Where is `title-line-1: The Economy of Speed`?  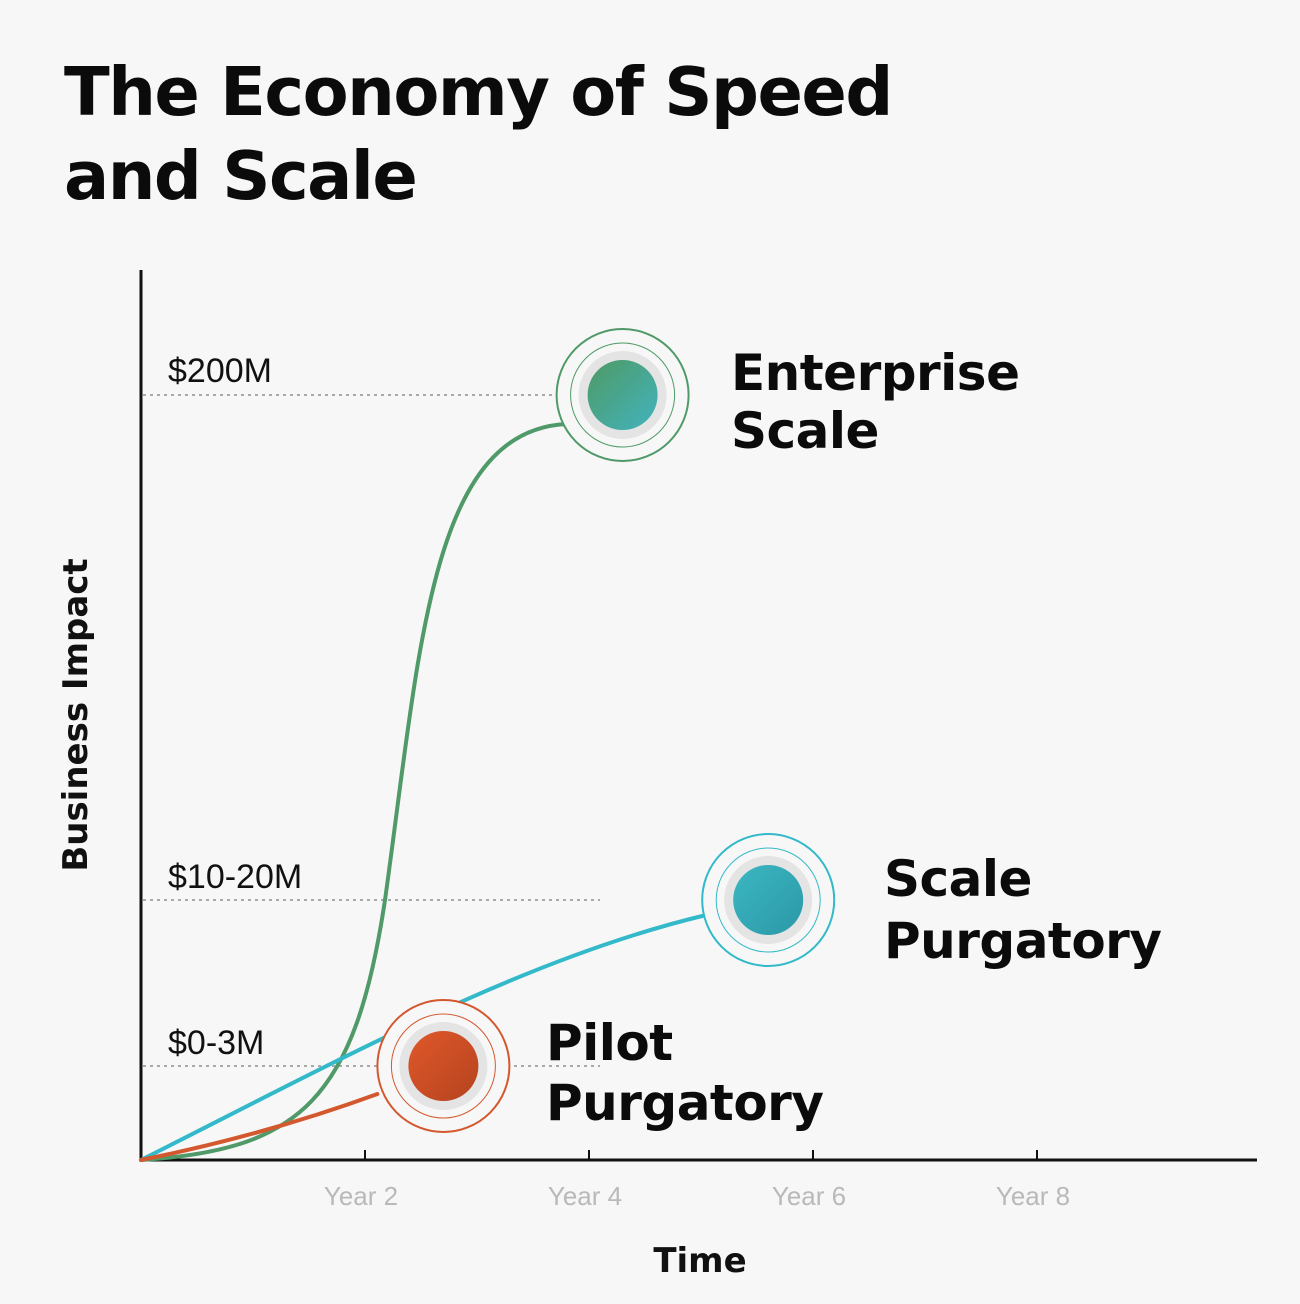 title-line-1: The Economy of Speed is located at coordinates (478, 92).